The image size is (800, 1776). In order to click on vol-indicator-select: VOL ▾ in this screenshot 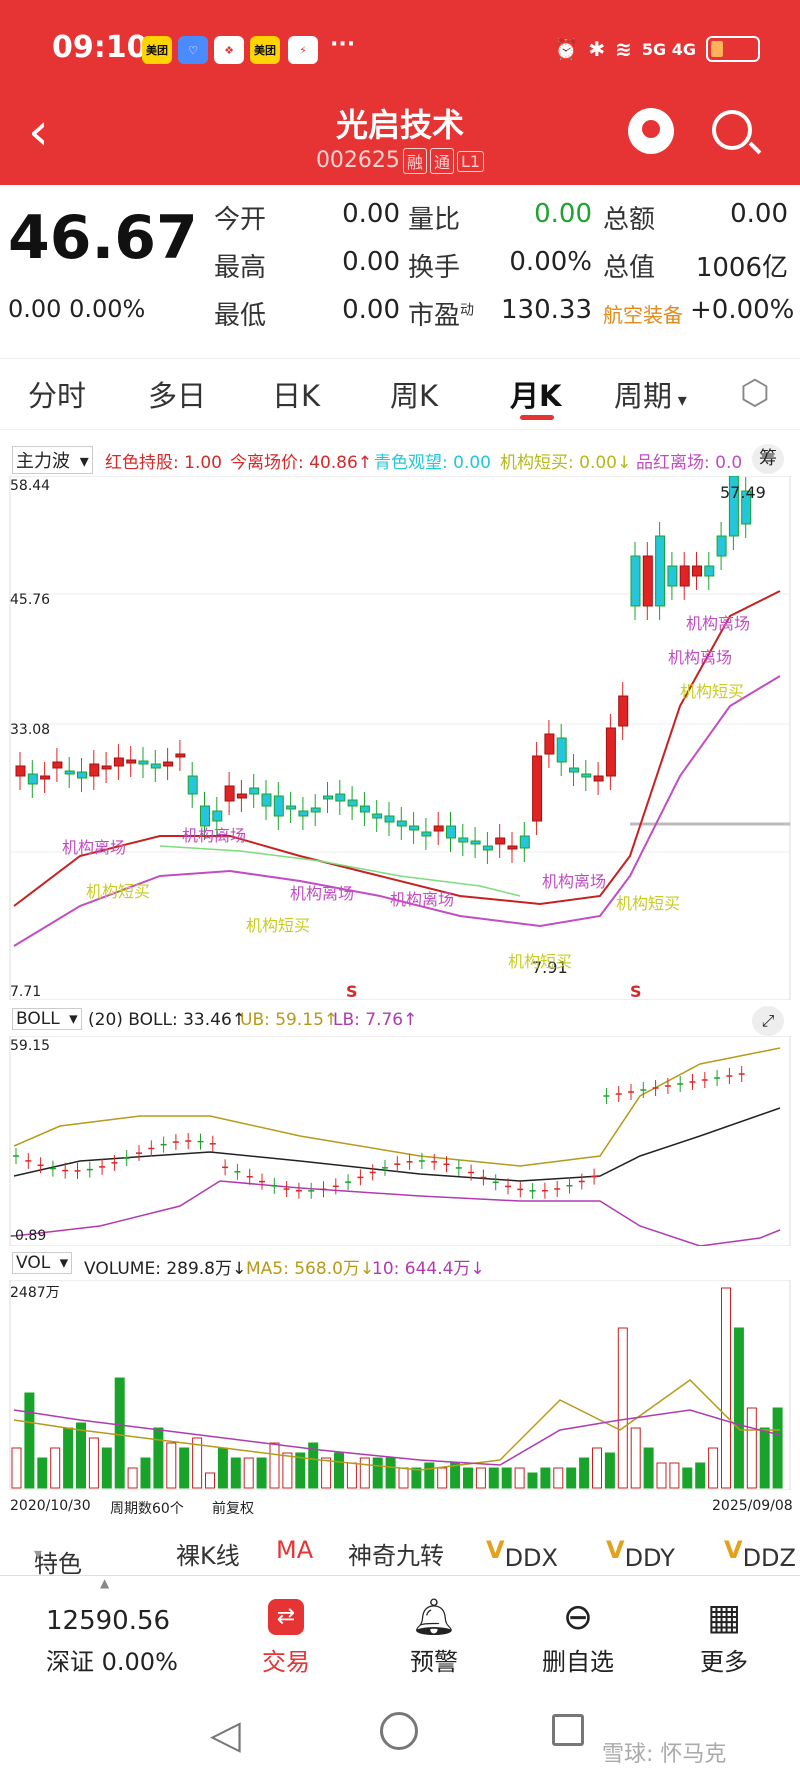, I will do `click(42, 1263)`.